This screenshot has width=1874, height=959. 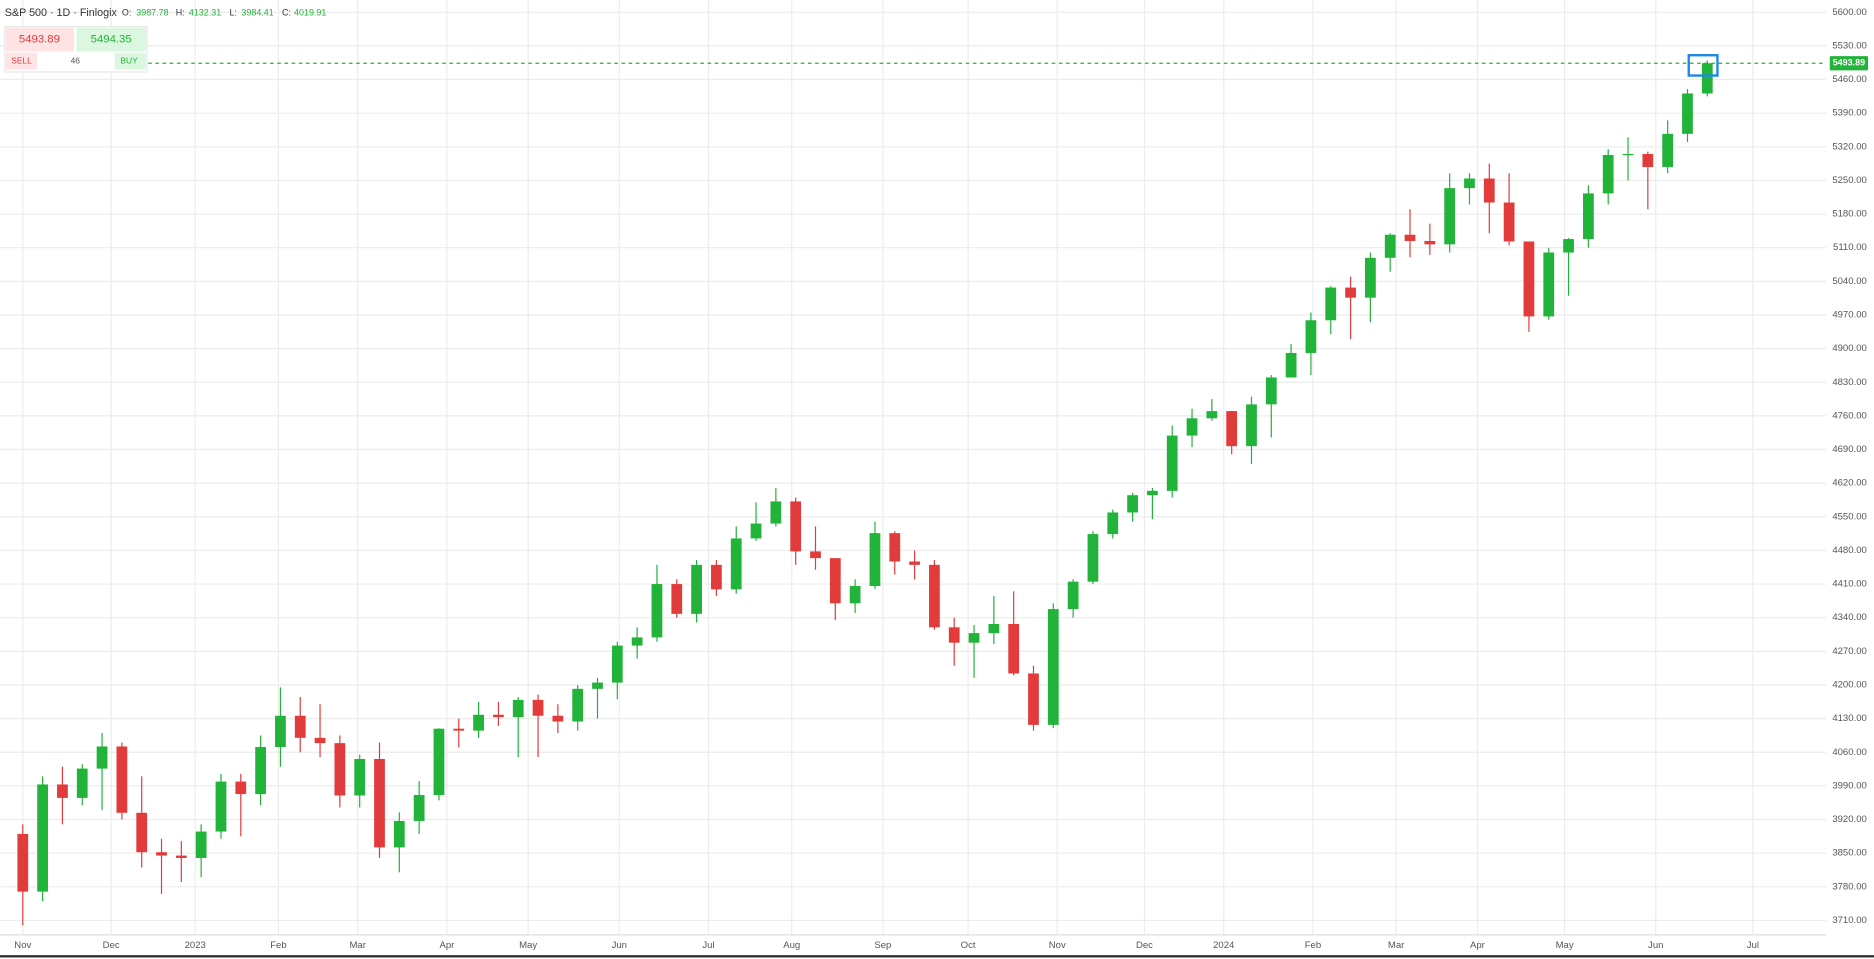 I want to click on y-tick-label: 5110.00, so click(x=1850, y=247).